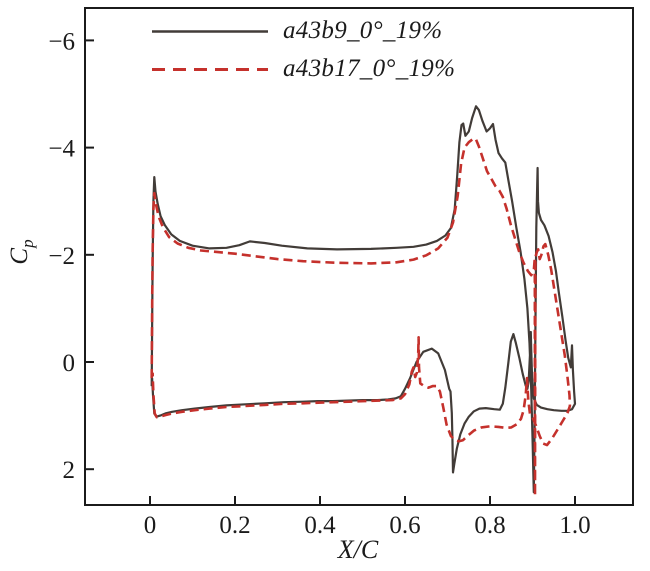  I want to click on legend-label-solid: a43b9_0°_19%, so click(363, 30).